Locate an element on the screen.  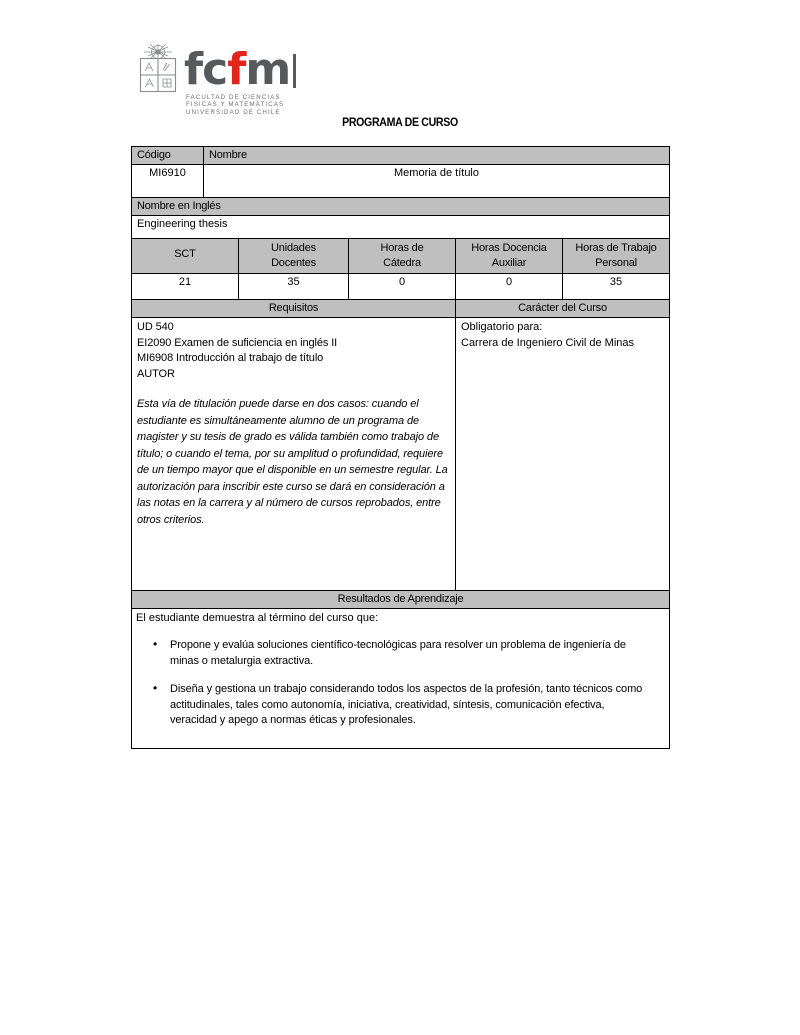
credits-header-sct: SCT is located at coordinates (185, 256).